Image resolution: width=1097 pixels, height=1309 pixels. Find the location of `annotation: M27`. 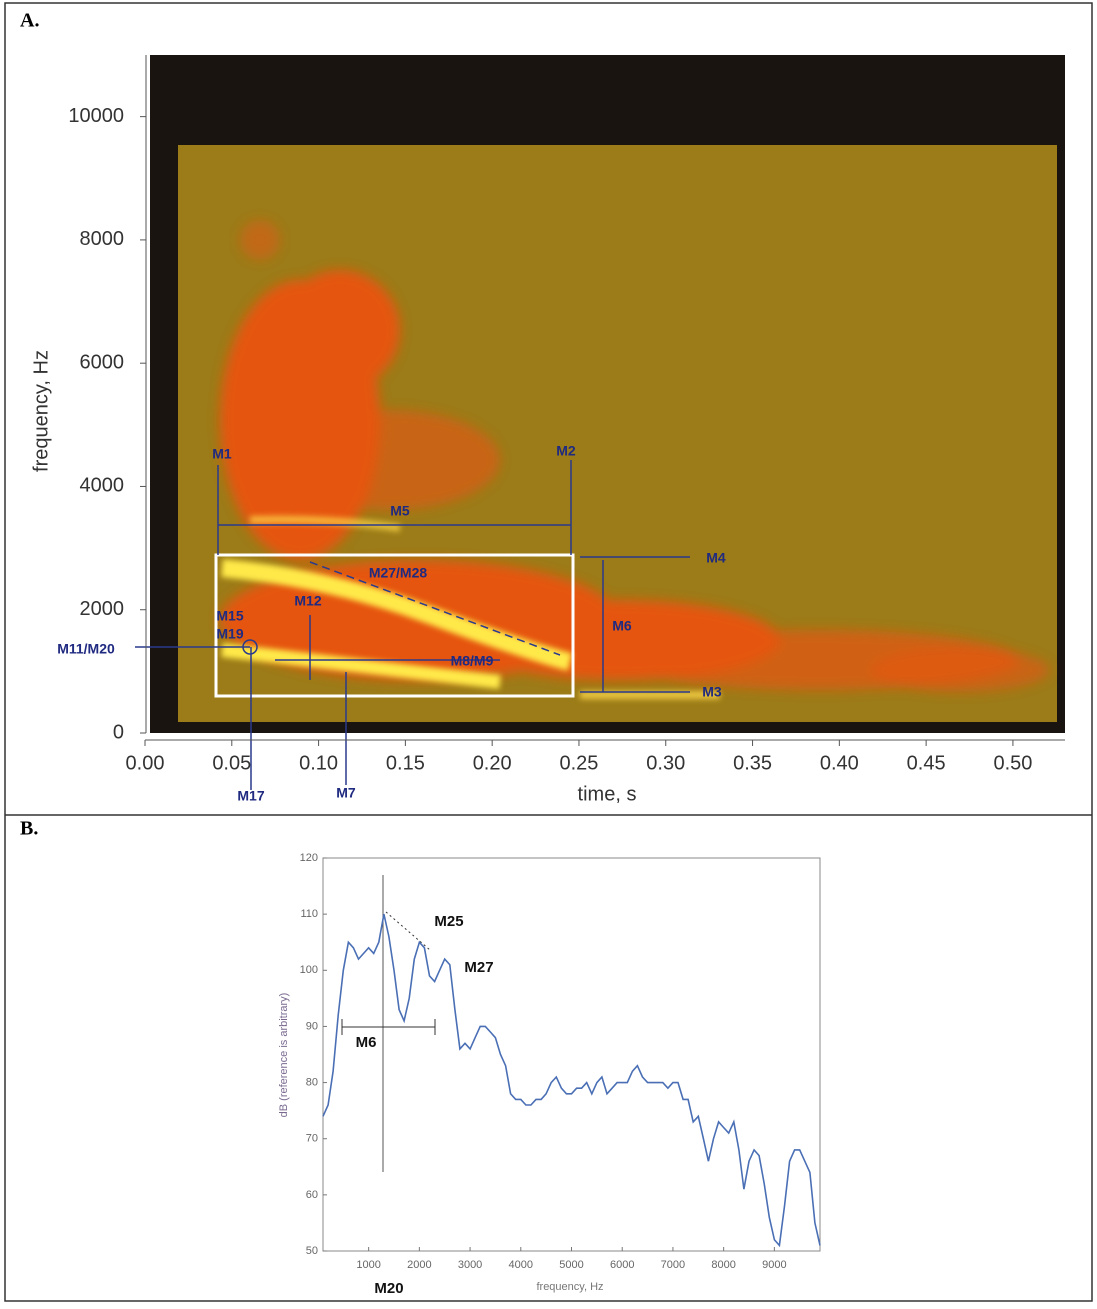

annotation: M27 is located at coordinates (478, 967).